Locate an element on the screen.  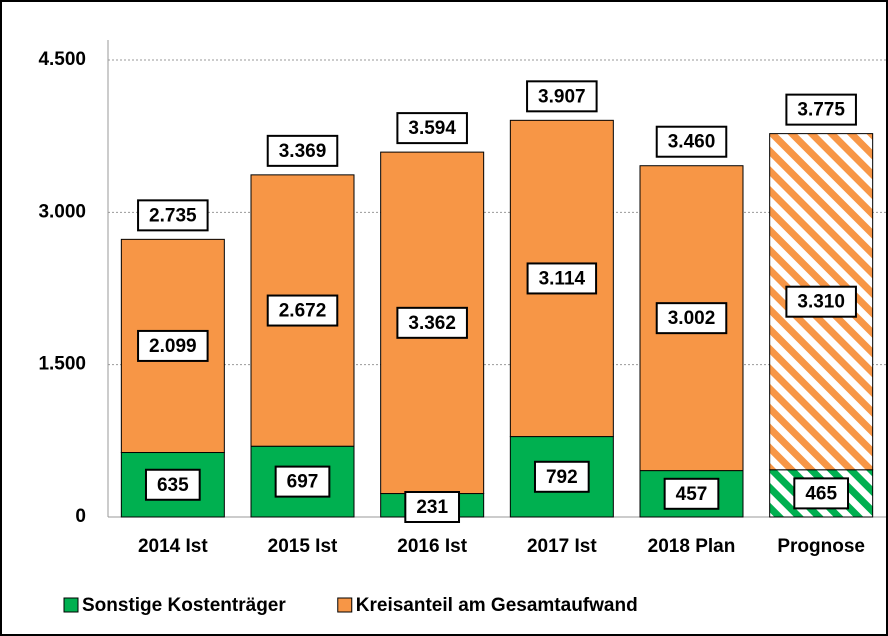
x-tick-label: Prognose is located at coordinates (821, 546).